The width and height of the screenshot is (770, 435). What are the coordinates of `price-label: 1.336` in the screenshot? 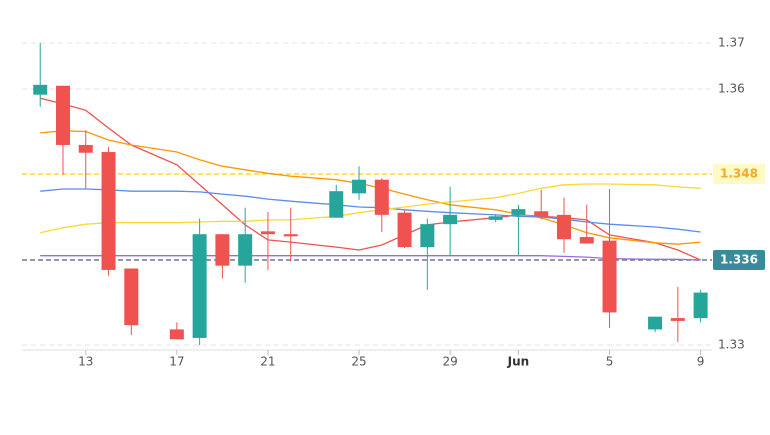 It's located at (739, 260).